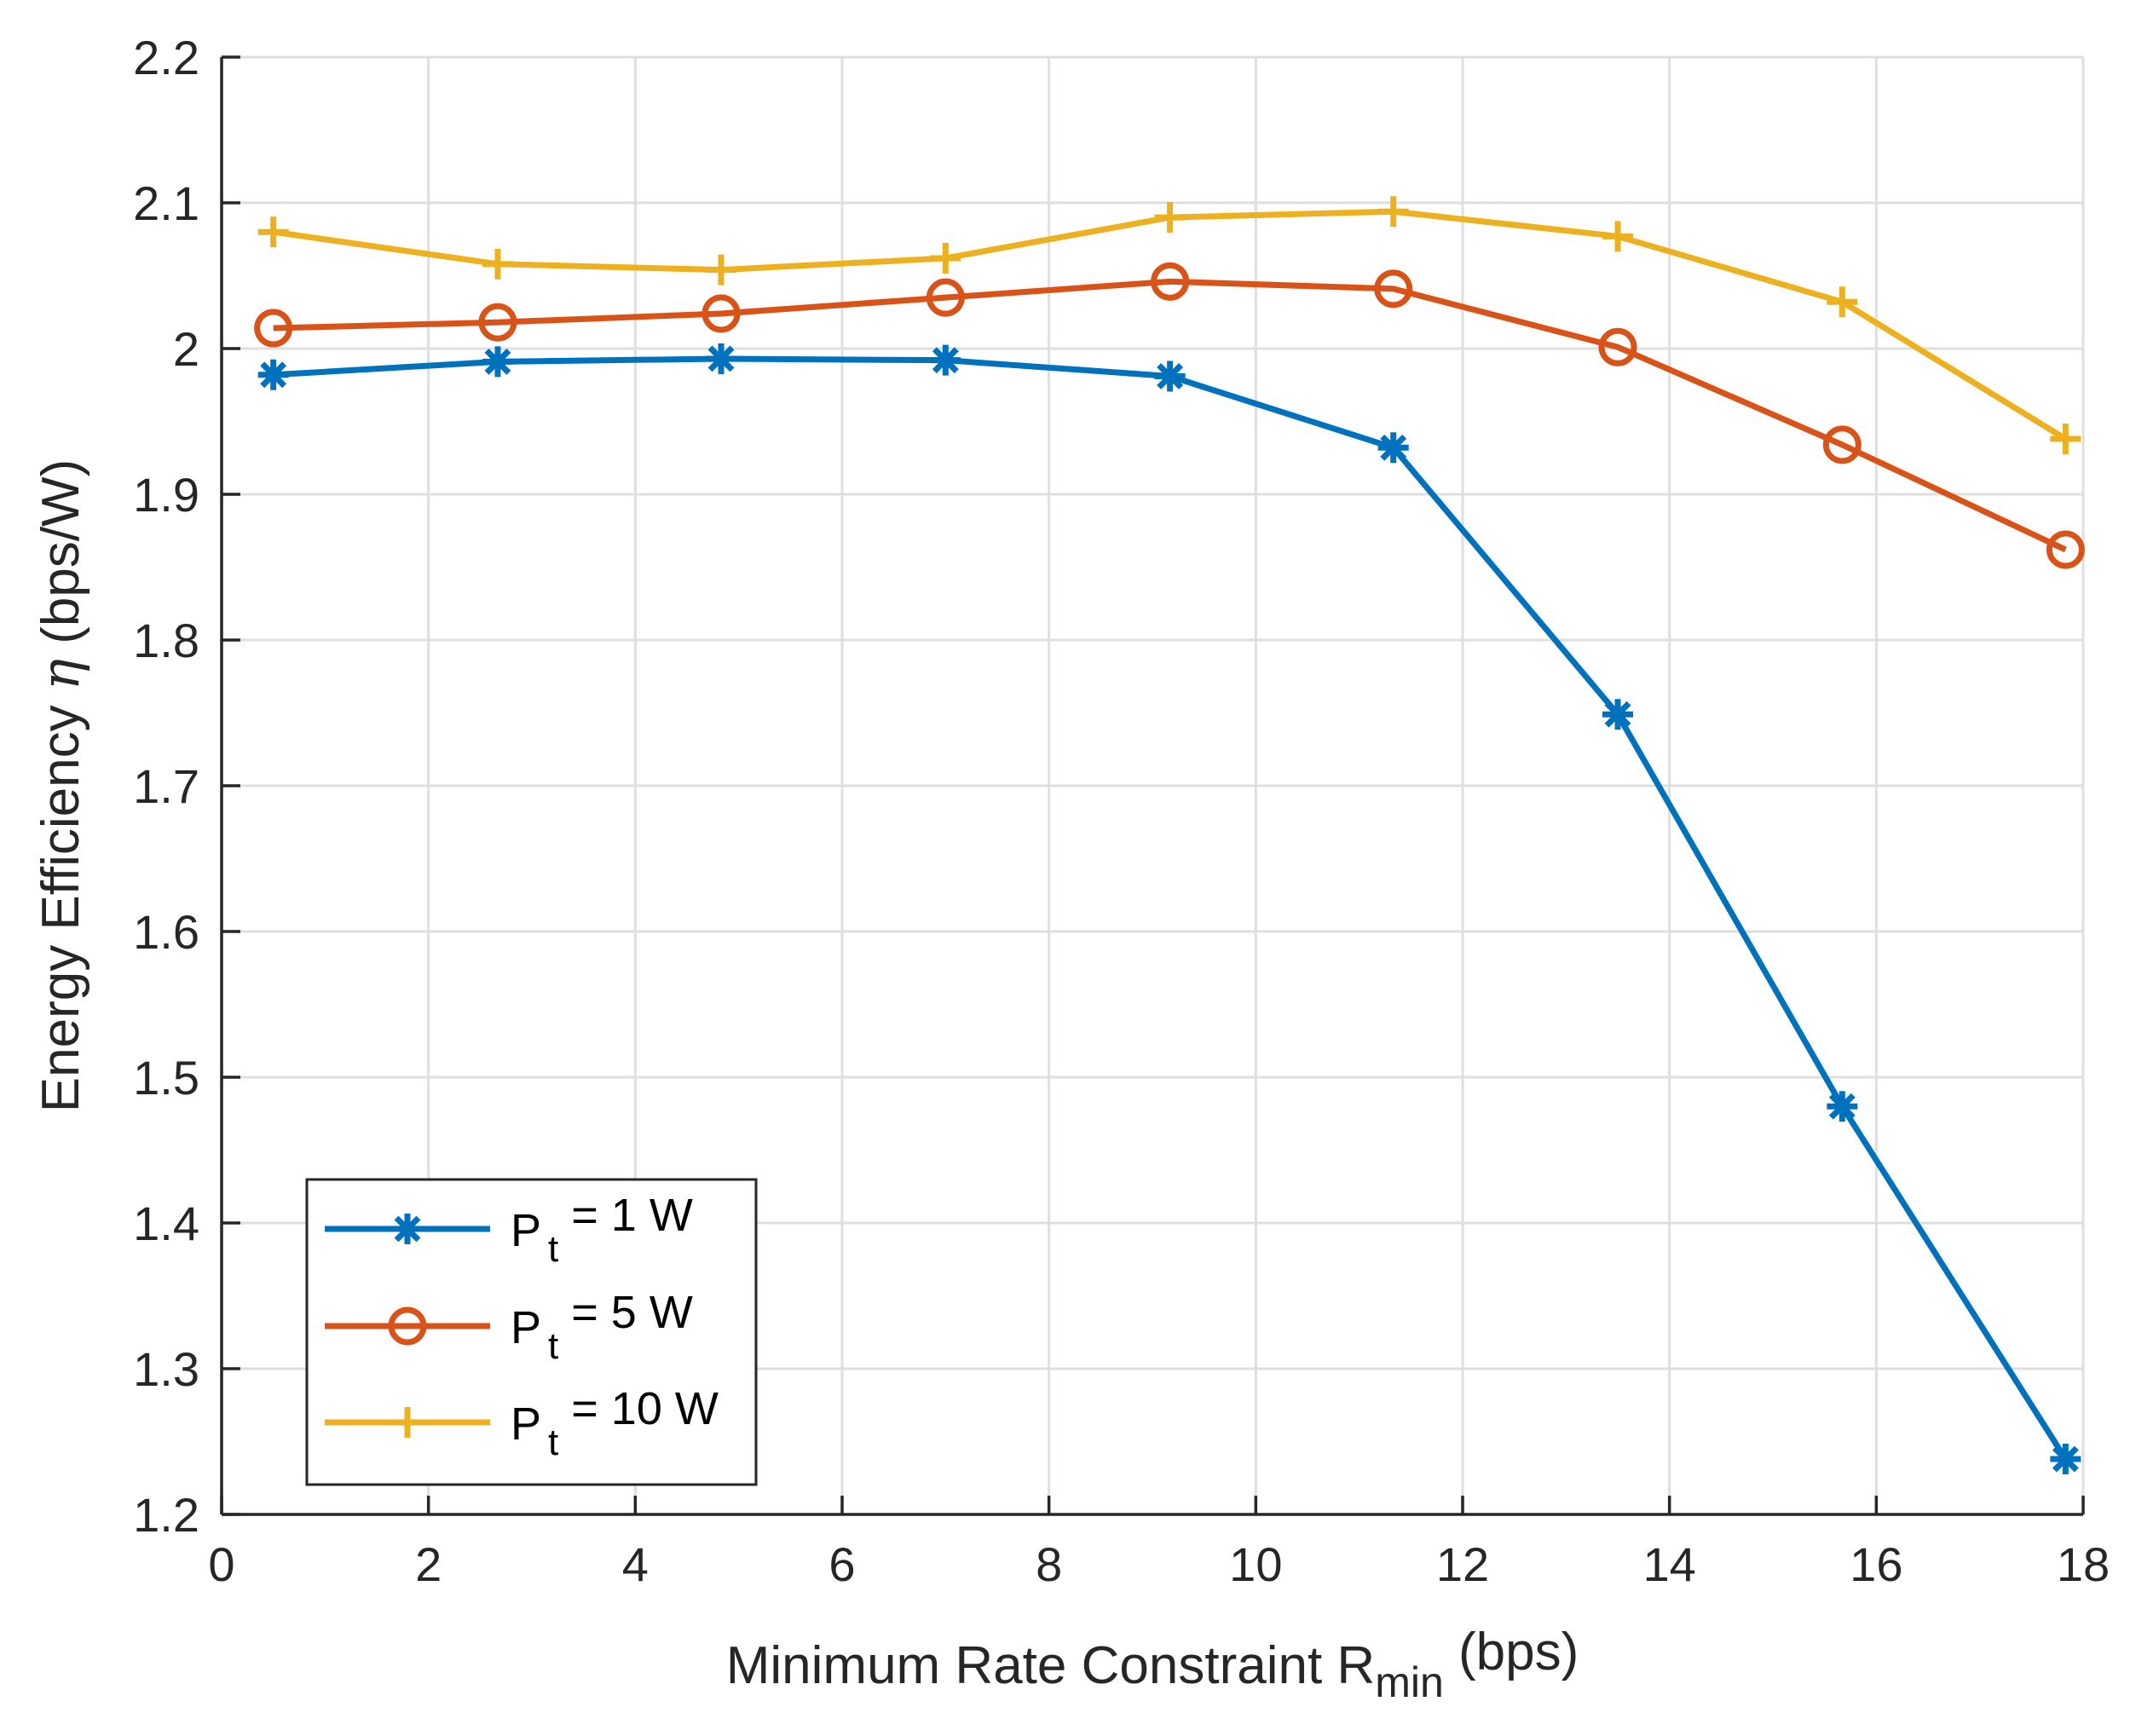  I want to click on y-tick-label: 1.7, so click(166, 786).